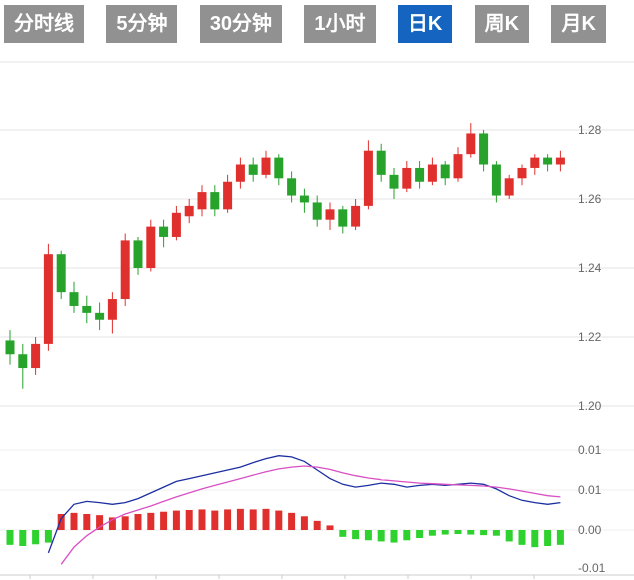 Image resolution: width=634 pixels, height=580 pixels. I want to click on tab-5min: 5分钟, so click(142, 24).